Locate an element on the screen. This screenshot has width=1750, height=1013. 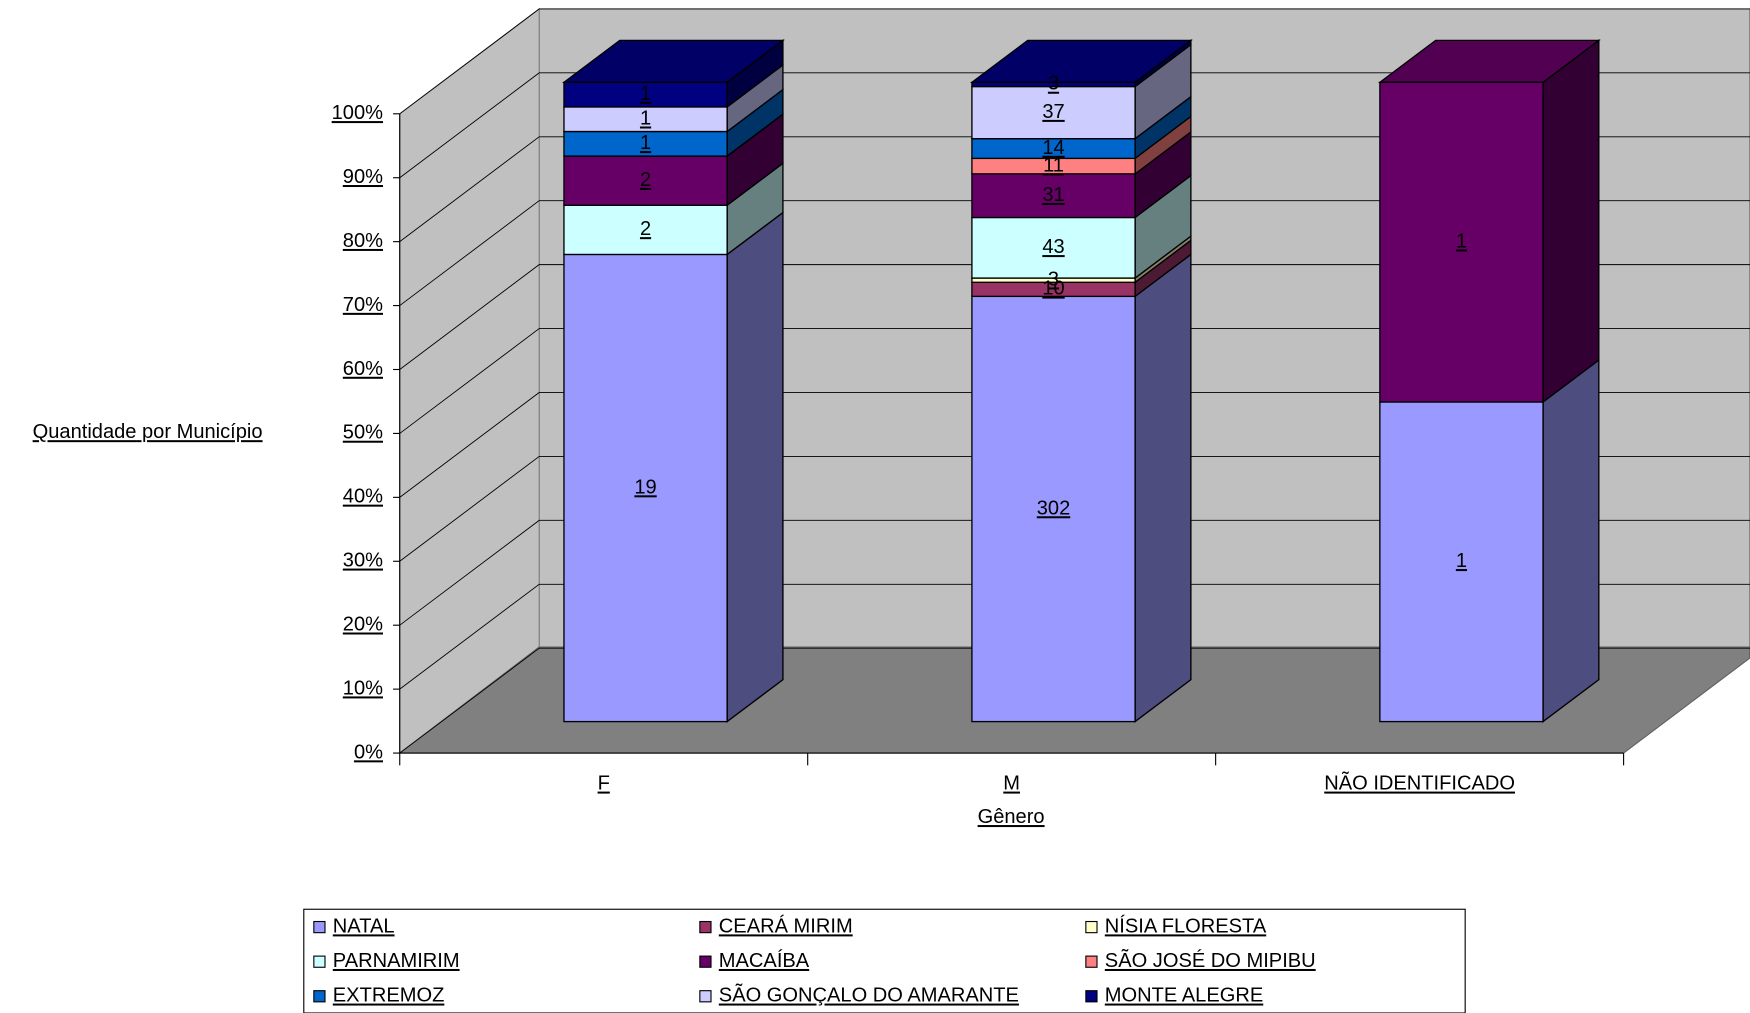
x-tick-label: NÃO IDENTIFICADO is located at coordinates (1419, 783).